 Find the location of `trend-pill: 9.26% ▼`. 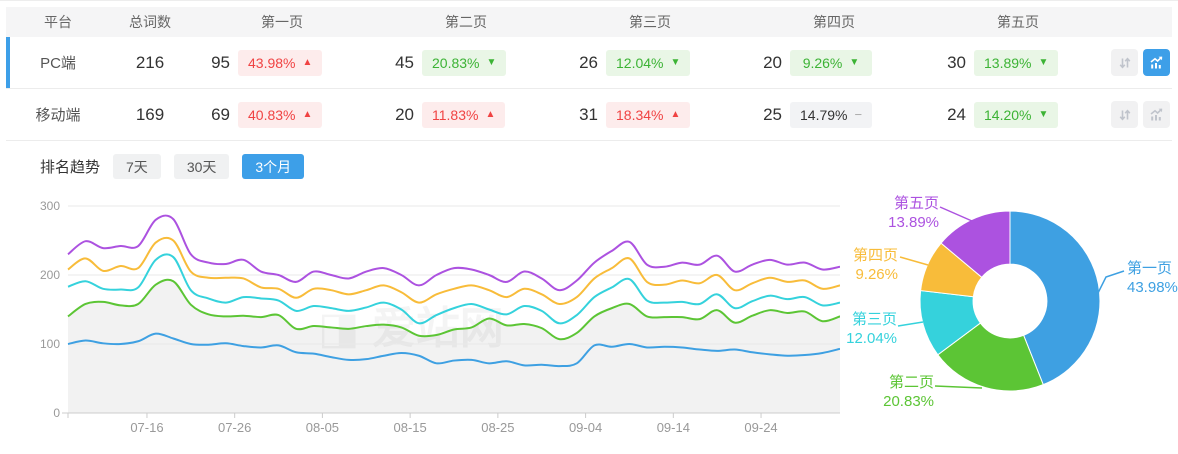

trend-pill: 9.26% ▼ is located at coordinates (831, 62).